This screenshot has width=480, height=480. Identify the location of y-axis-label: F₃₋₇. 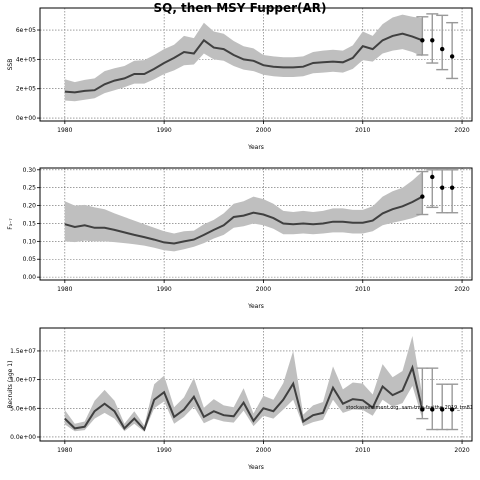
(10, 224).